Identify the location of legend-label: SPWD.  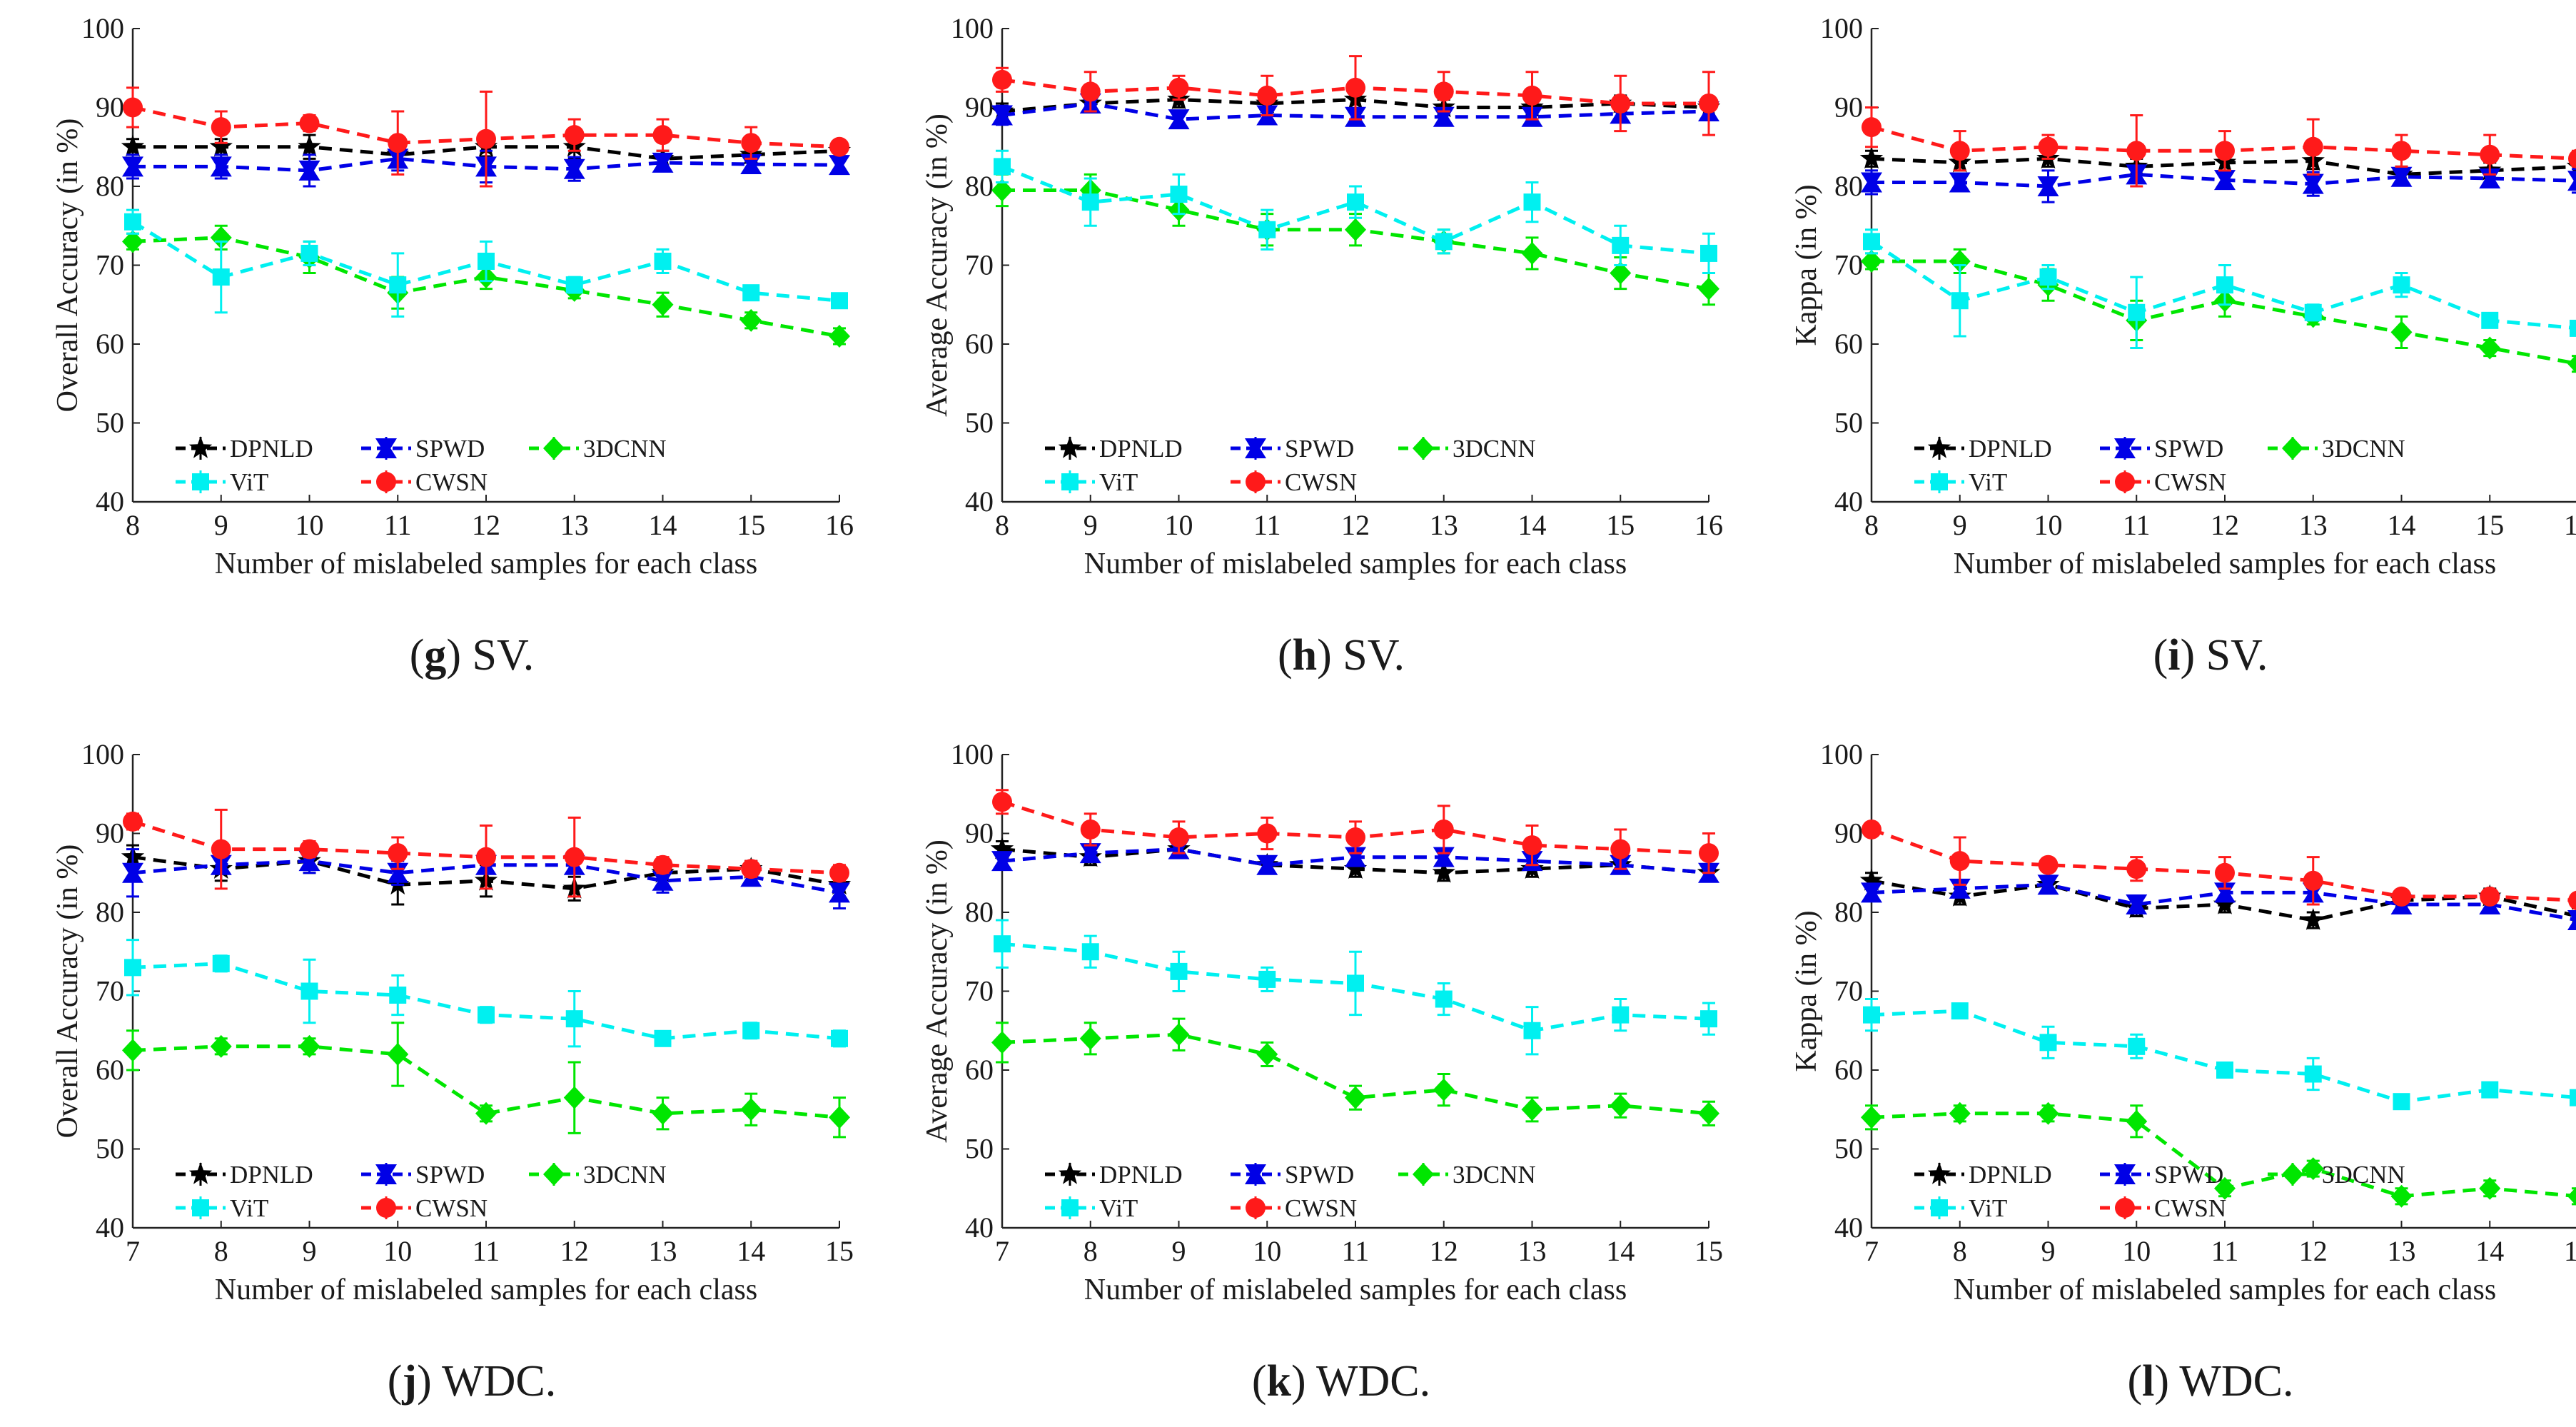
(450, 1175).